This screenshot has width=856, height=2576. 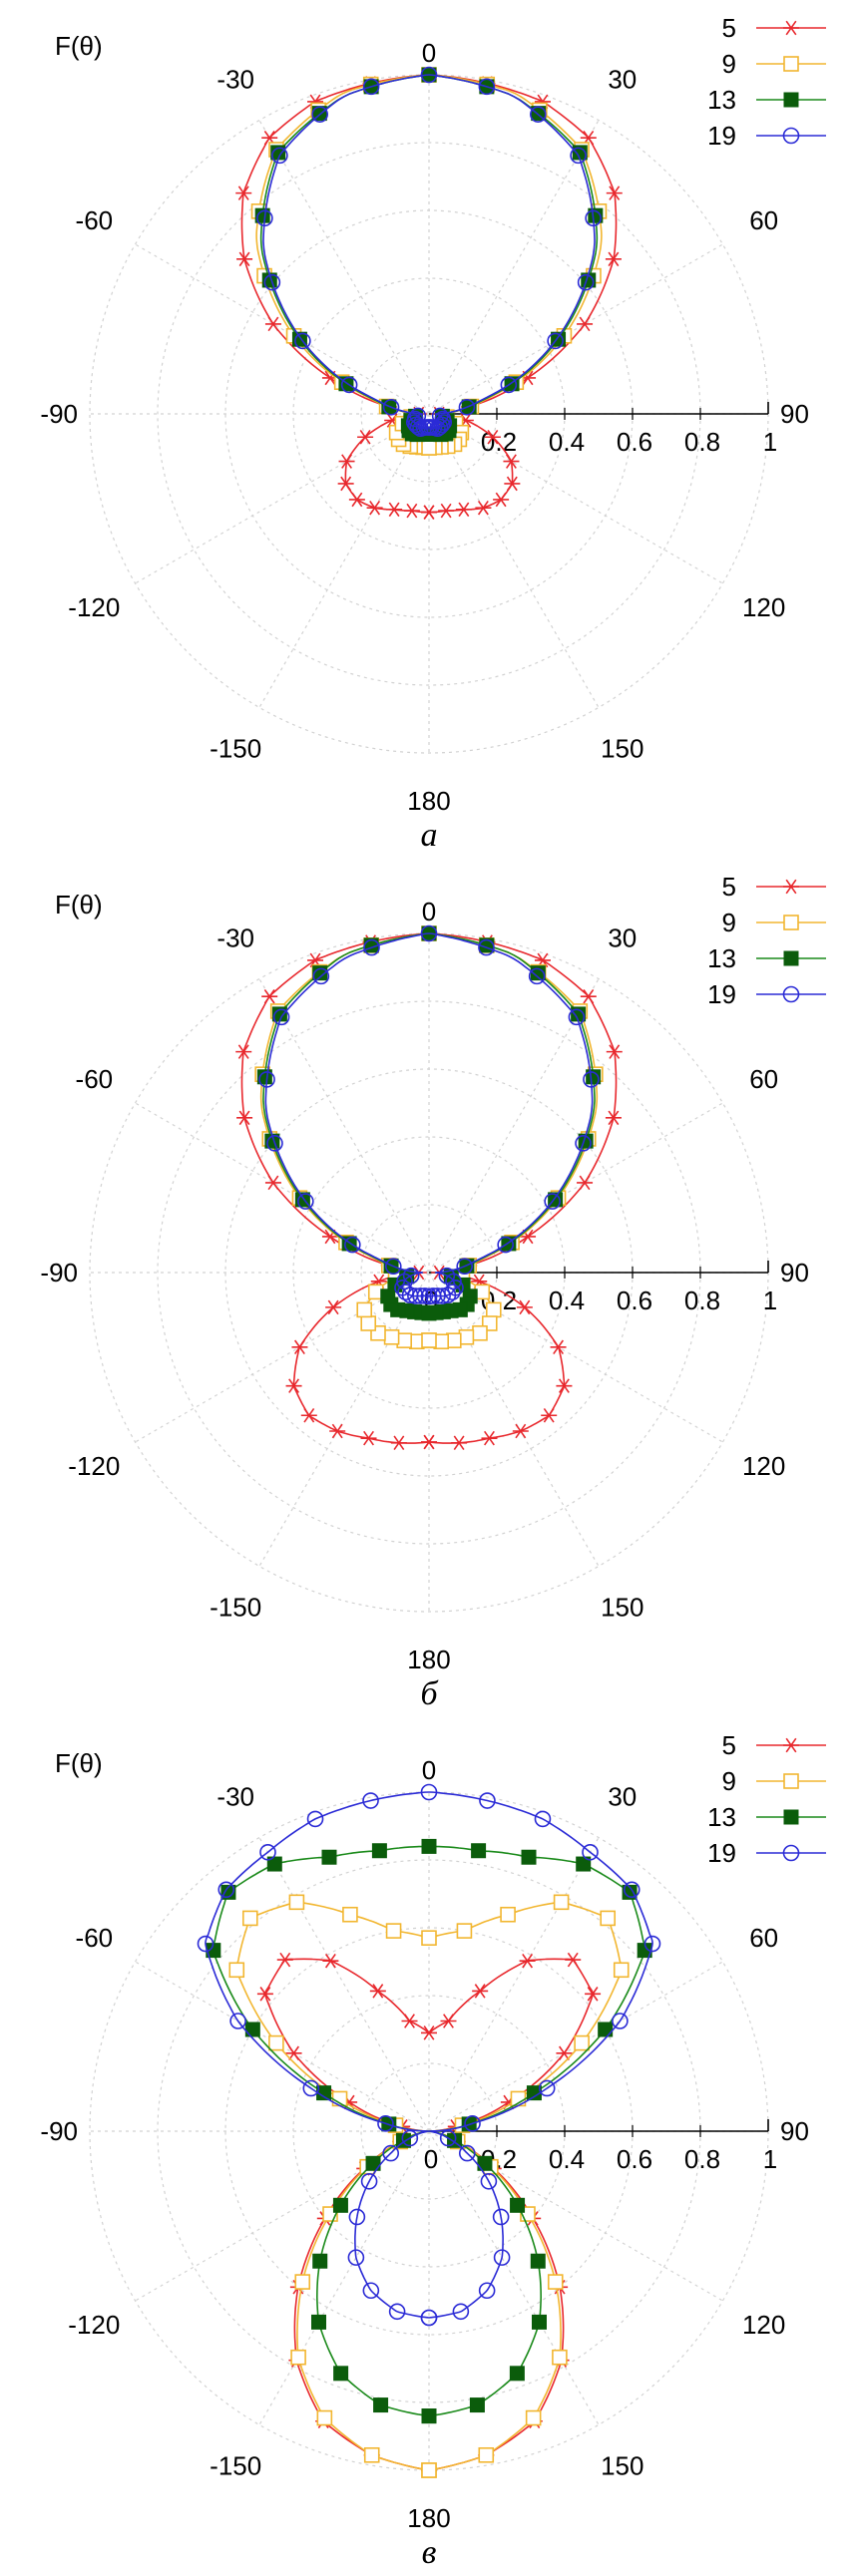 What do you see at coordinates (59, 1273) in the screenshot?
I see `angle-tick-label: -90` at bounding box center [59, 1273].